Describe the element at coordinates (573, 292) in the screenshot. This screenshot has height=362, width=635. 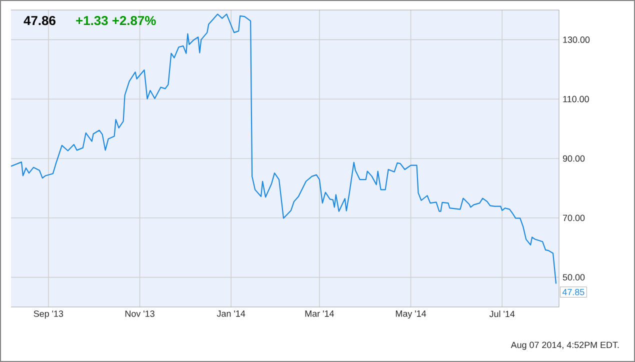
I see `annotation: 47.85` at that location.